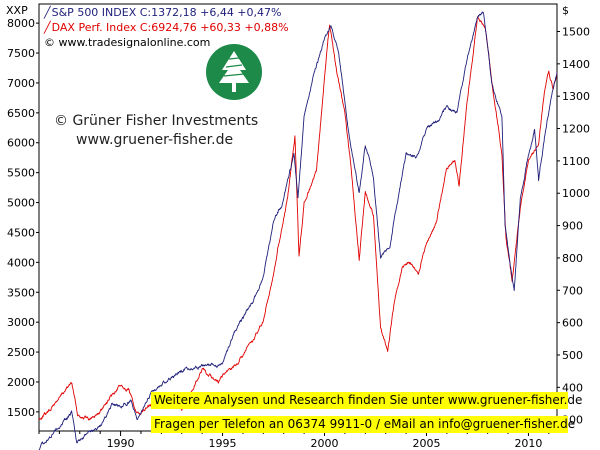  Describe the element at coordinates (572, 323) in the screenshot. I see `right-tick-label: 600` at that location.